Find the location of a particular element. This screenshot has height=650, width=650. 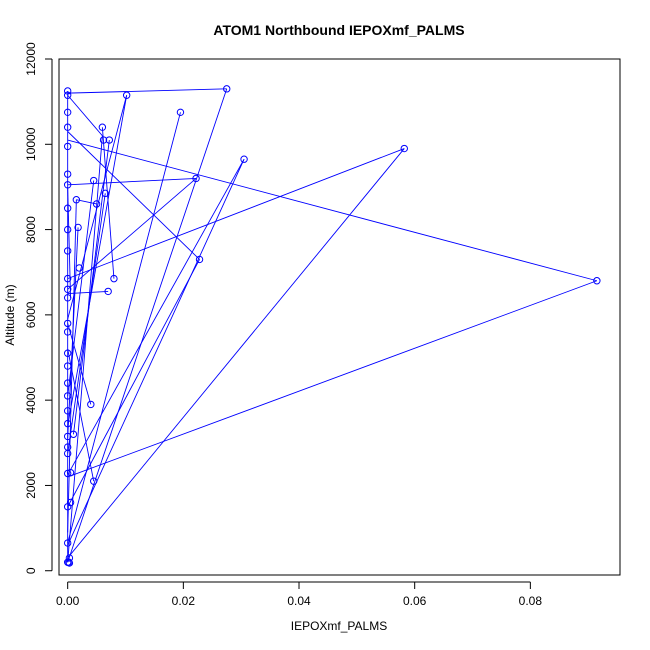

y-tick-label: 8000 is located at coordinates (31, 229).